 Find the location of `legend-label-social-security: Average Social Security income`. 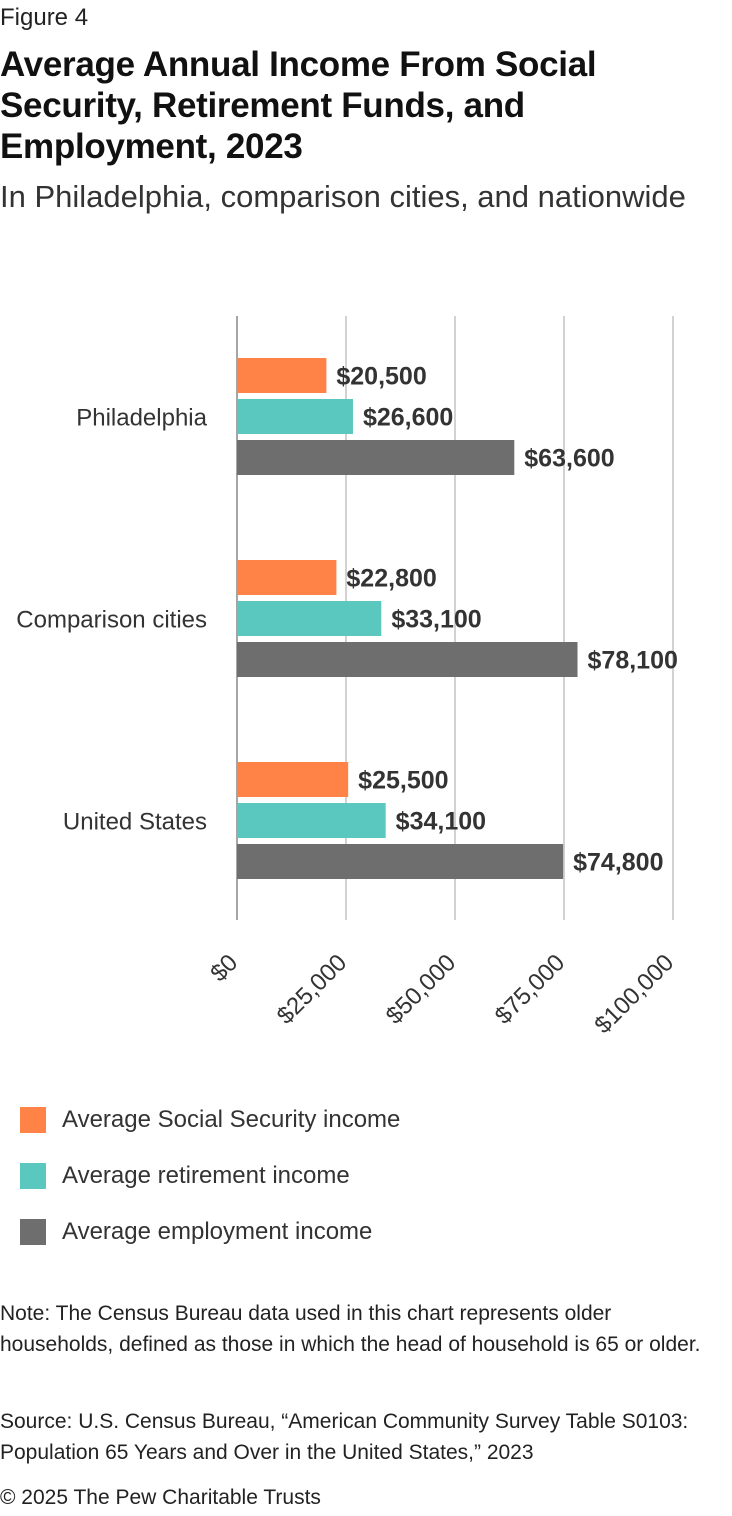

legend-label-social-security: Average Social Security income is located at coordinates (231, 1119).